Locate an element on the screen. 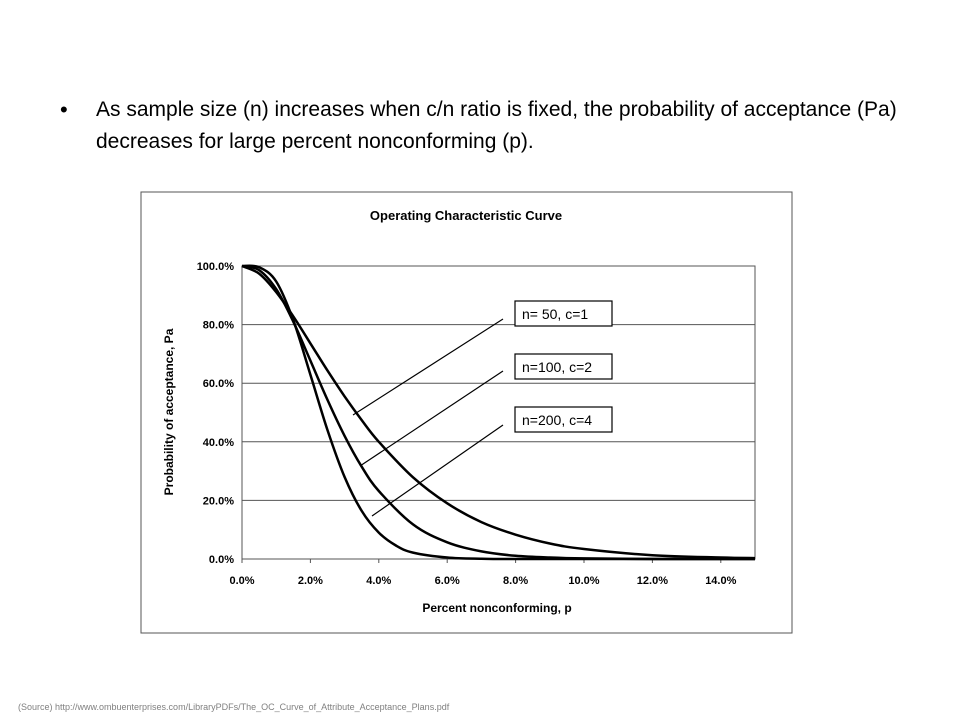 This screenshot has height=720, width=960. y-tick-label: 40.0% is located at coordinates (218, 443).